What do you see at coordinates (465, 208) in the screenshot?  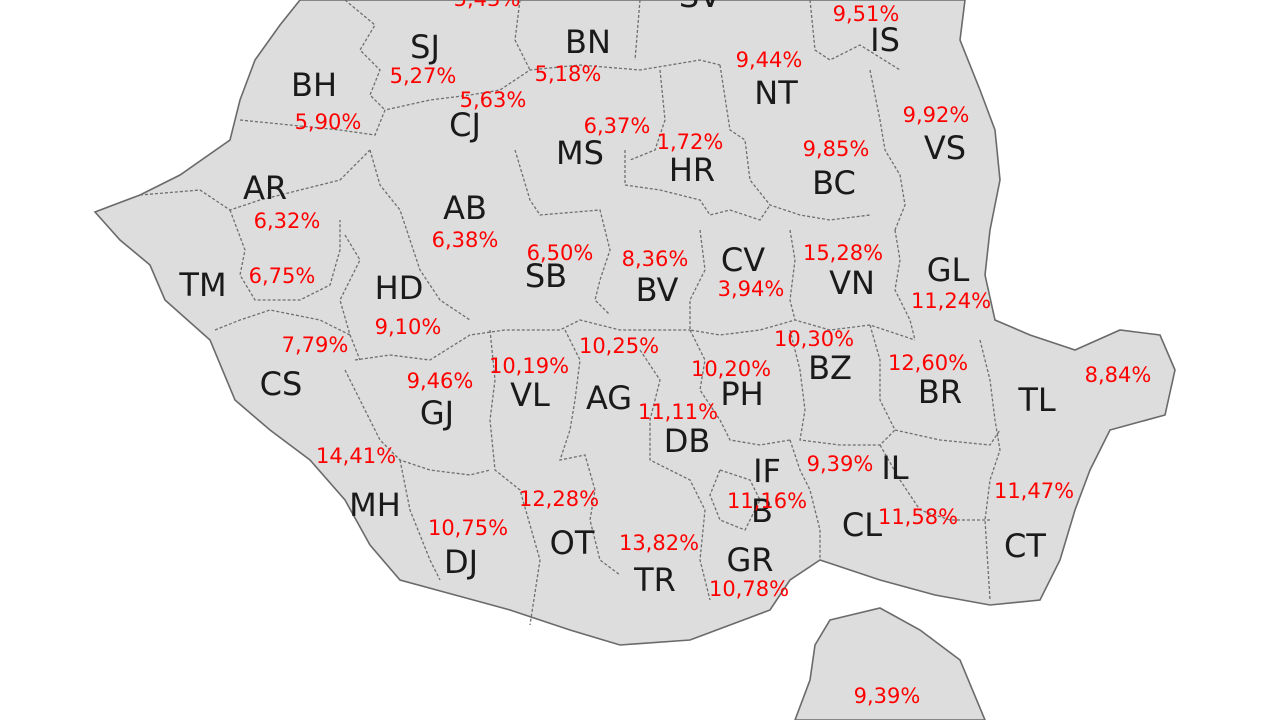 I see `county-code: AB` at bounding box center [465, 208].